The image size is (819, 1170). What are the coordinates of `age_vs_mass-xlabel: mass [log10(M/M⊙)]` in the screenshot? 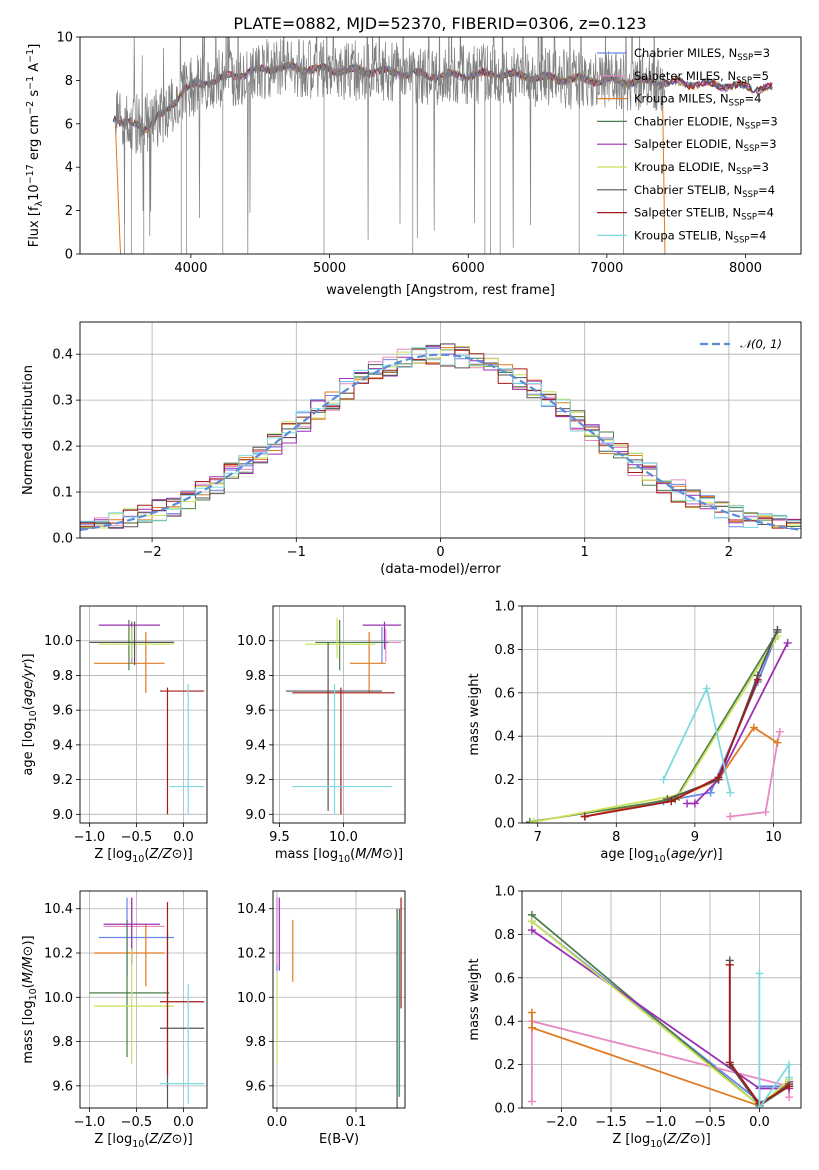 It's located at (339, 856).